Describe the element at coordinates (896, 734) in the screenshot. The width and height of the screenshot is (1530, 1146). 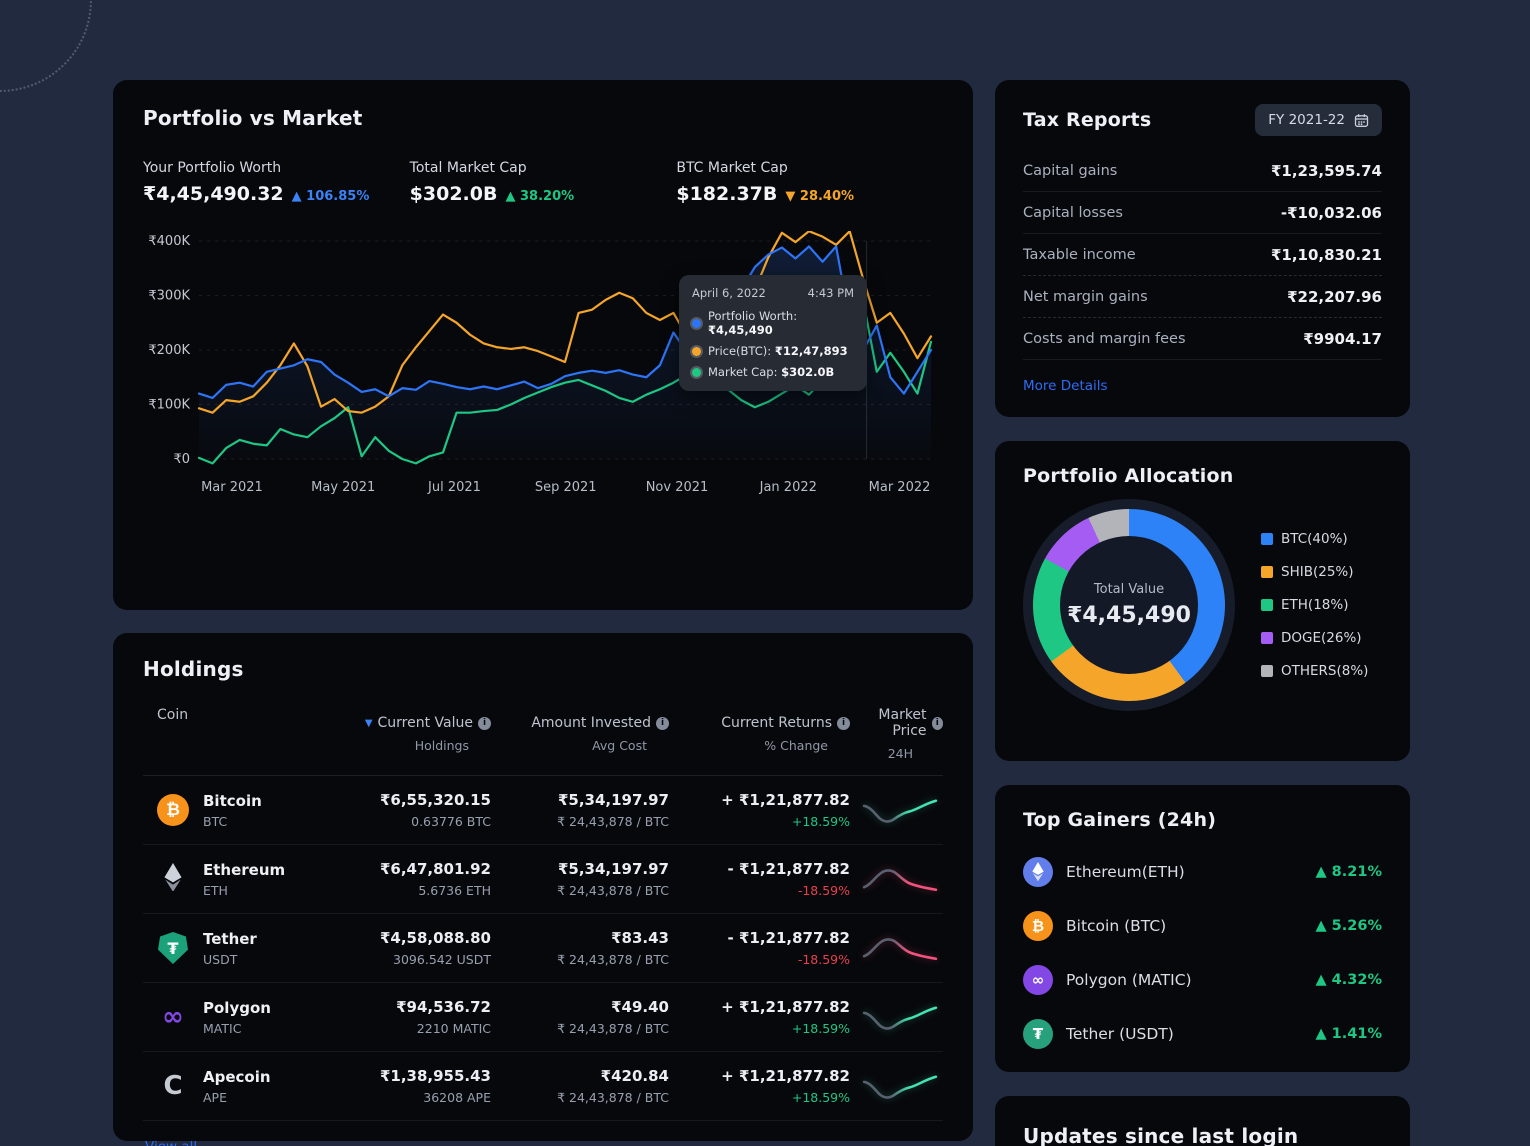
I see `col-market-price: Market Price i 24H` at that location.